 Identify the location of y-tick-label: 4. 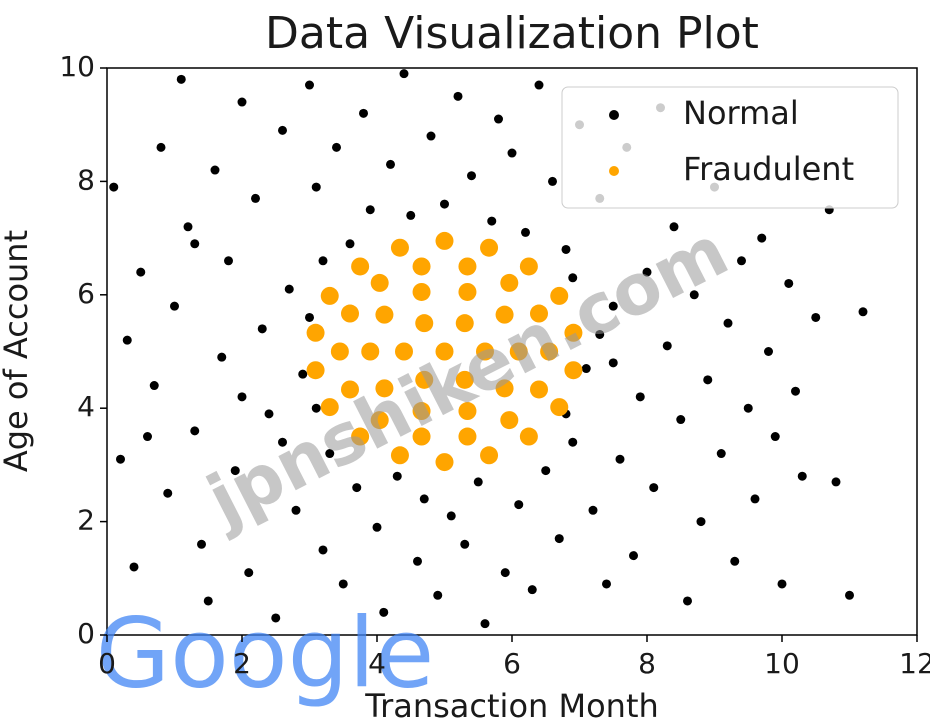
(86, 406).